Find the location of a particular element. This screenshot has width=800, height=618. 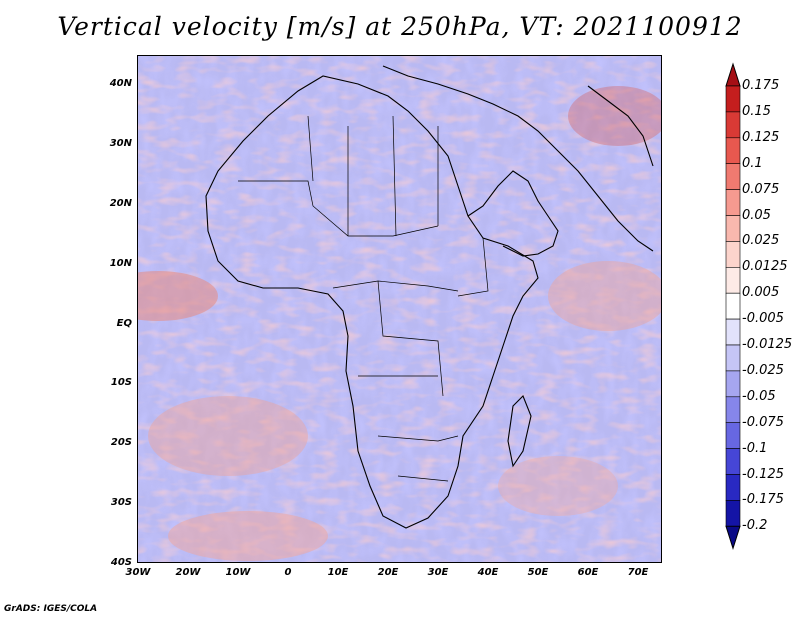

lon-label: 60E is located at coordinates (588, 572).